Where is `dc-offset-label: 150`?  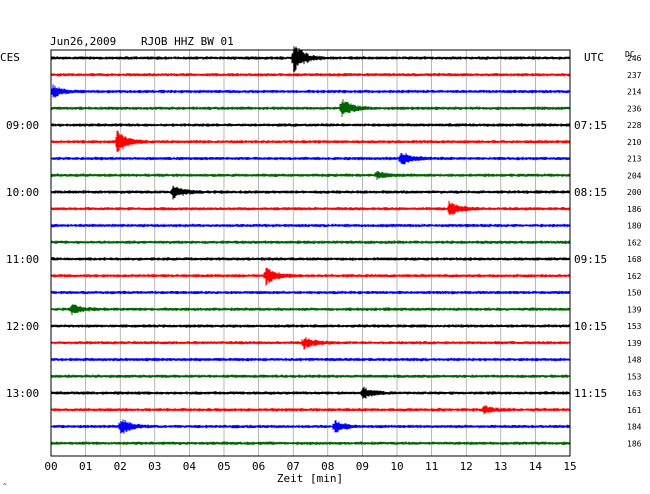
dc-offset-label: 150 is located at coordinates (634, 293).